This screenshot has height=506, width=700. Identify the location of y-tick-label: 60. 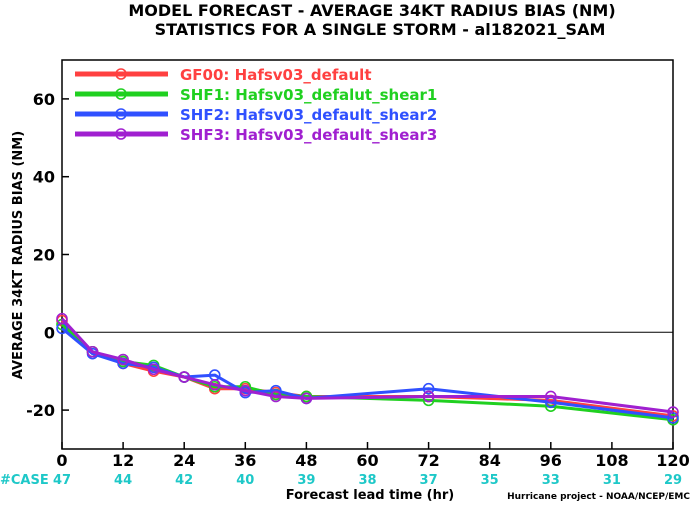
(44, 99).